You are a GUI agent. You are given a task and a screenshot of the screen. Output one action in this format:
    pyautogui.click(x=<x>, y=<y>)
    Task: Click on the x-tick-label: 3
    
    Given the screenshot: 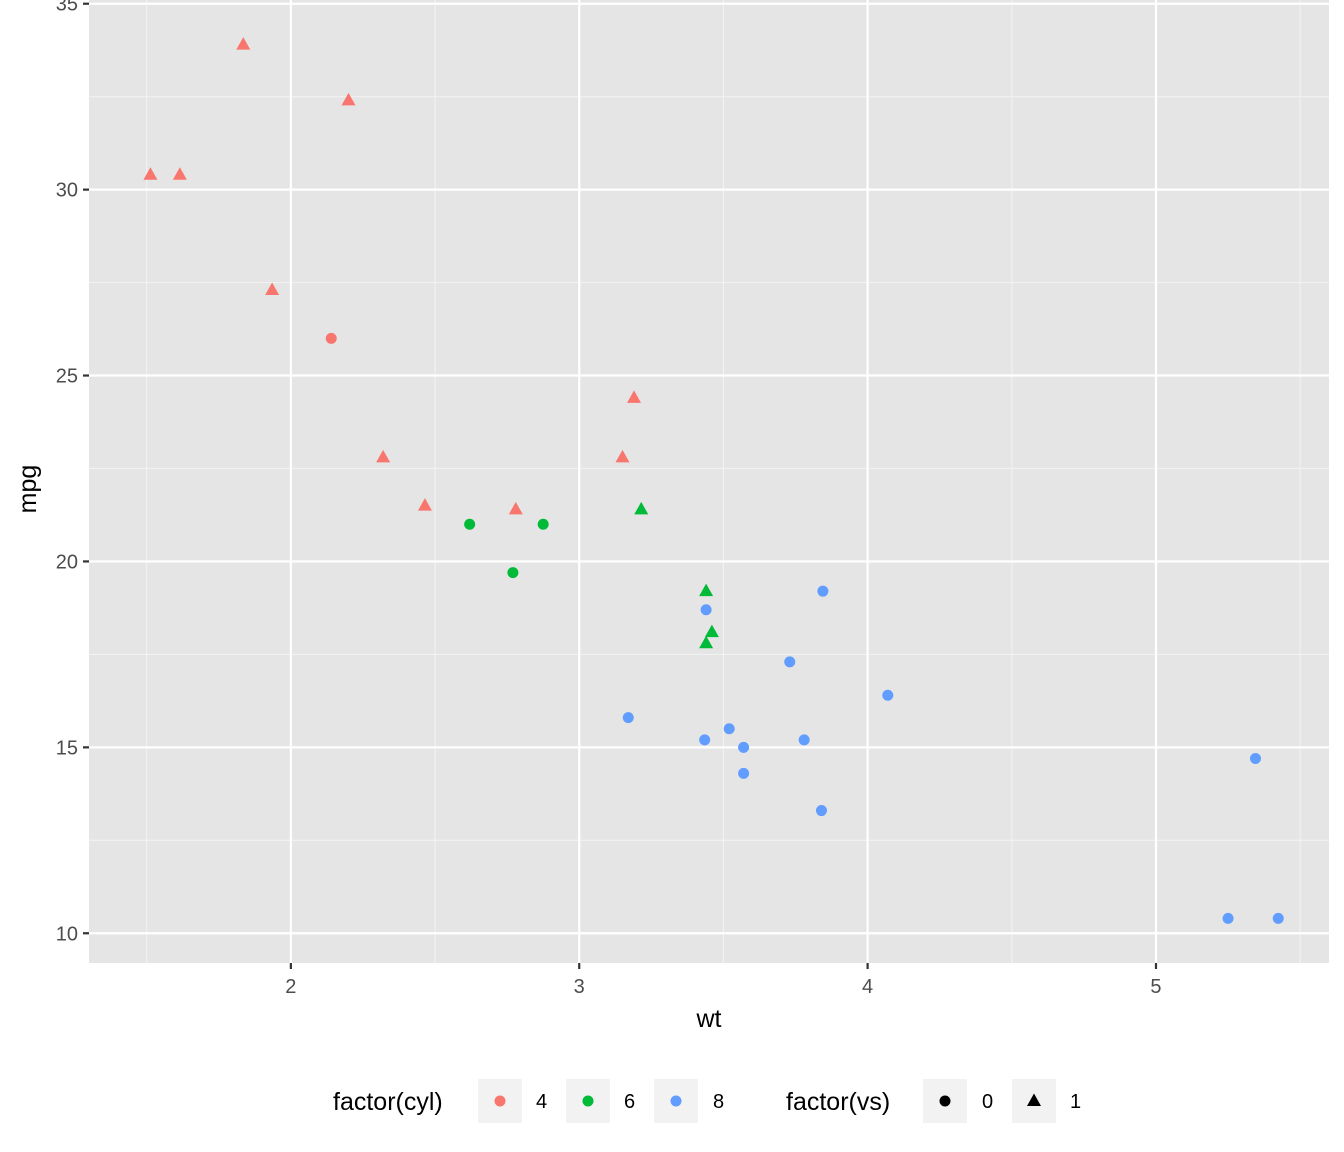 What is the action you would take?
    pyautogui.click(x=579, y=987)
    